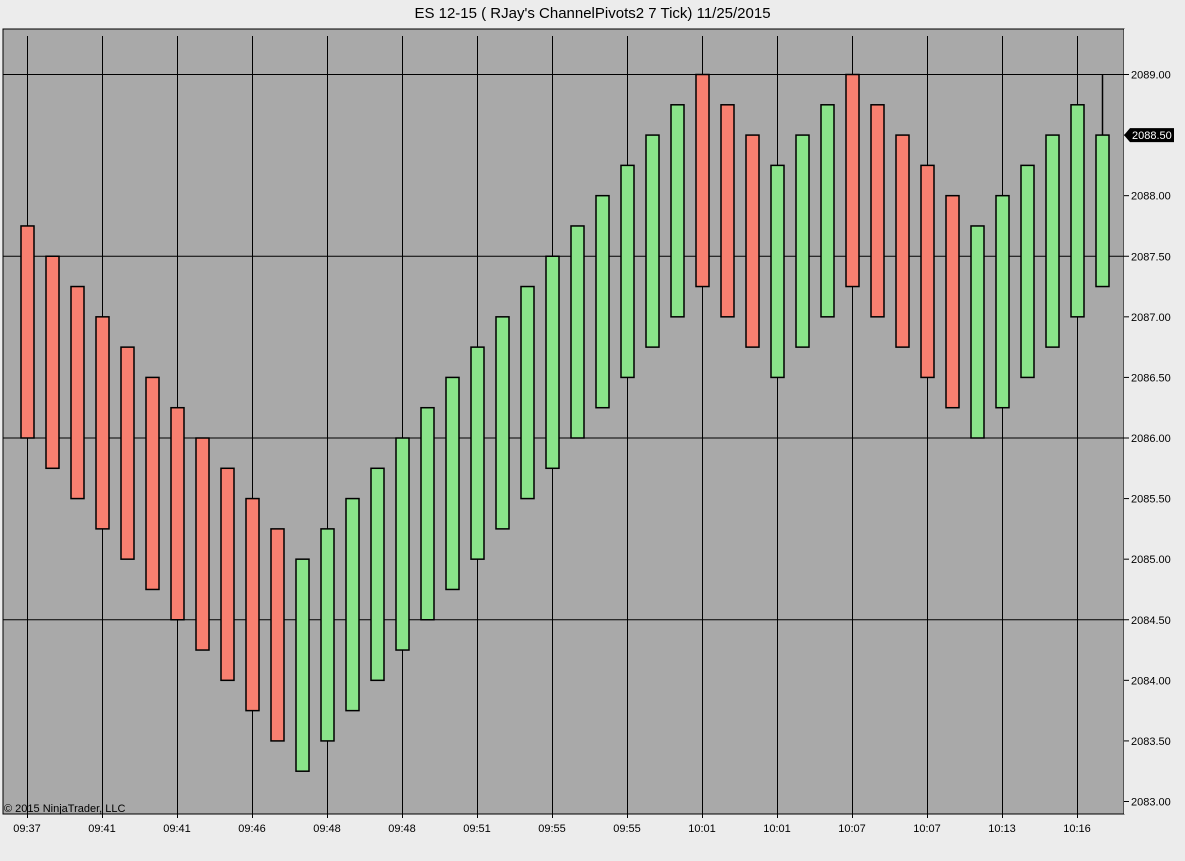 The image size is (1185, 861). Describe the element at coordinates (1151, 681) in the screenshot. I see `y-tick-label: 2084.00` at that location.